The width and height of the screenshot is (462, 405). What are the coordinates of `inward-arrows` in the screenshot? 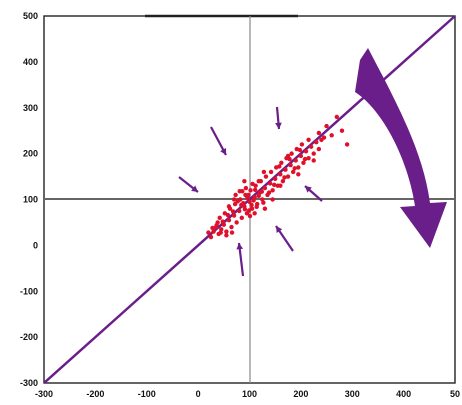 It's located at (250, 191).